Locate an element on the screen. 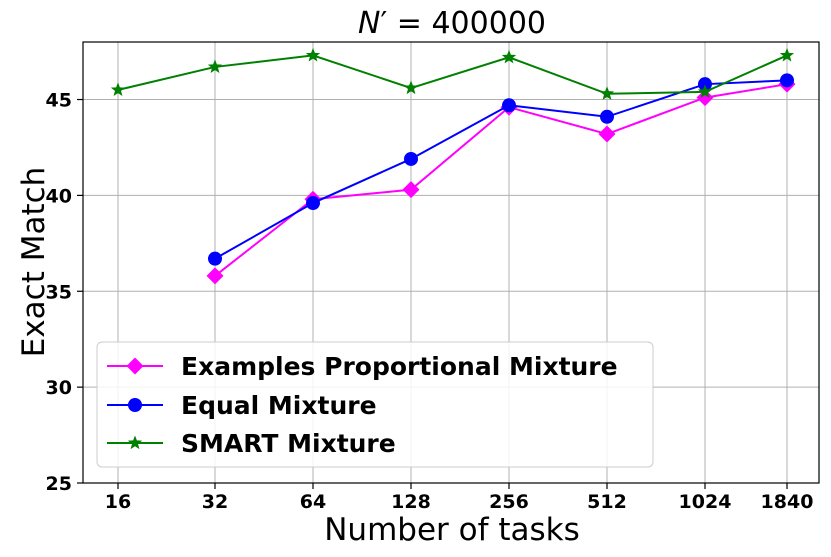  legend-label-2: Equal Mixture is located at coordinates (279, 405).